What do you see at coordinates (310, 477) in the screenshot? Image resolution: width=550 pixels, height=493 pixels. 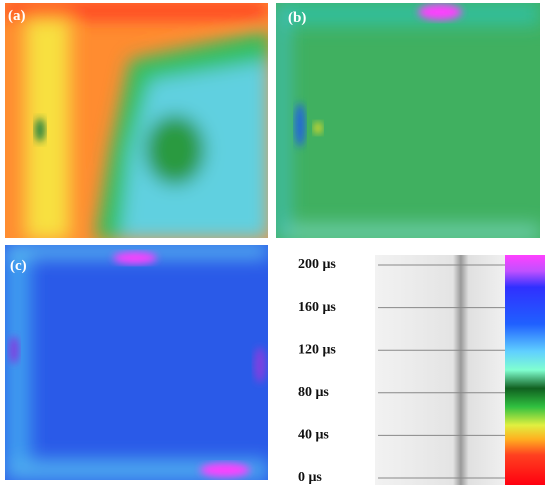 I see `tick-label: 0 μs` at bounding box center [310, 477].